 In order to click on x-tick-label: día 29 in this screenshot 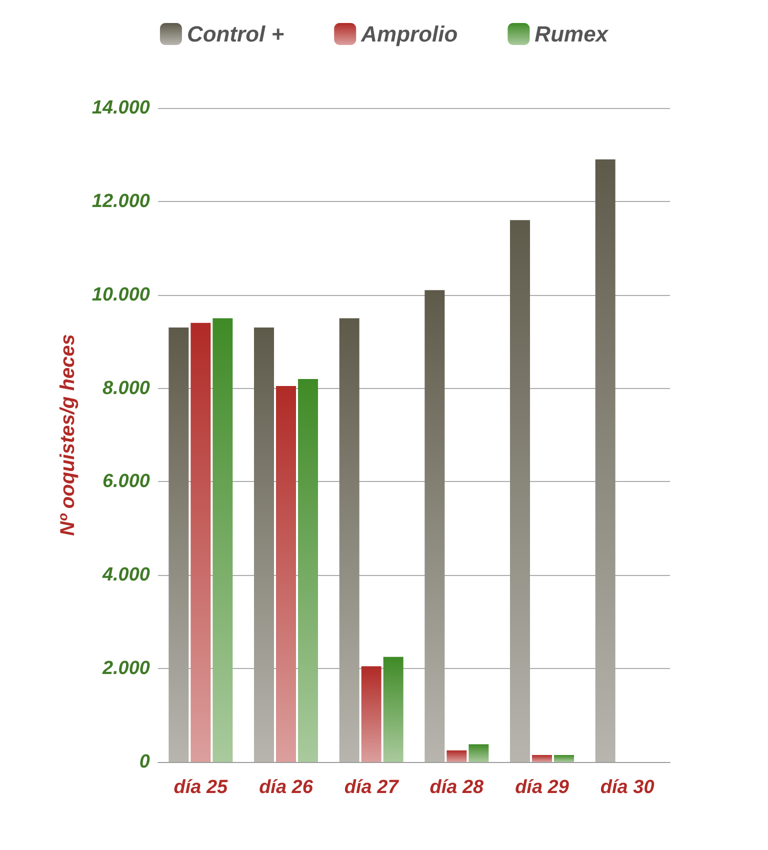, I will do `click(542, 787)`.